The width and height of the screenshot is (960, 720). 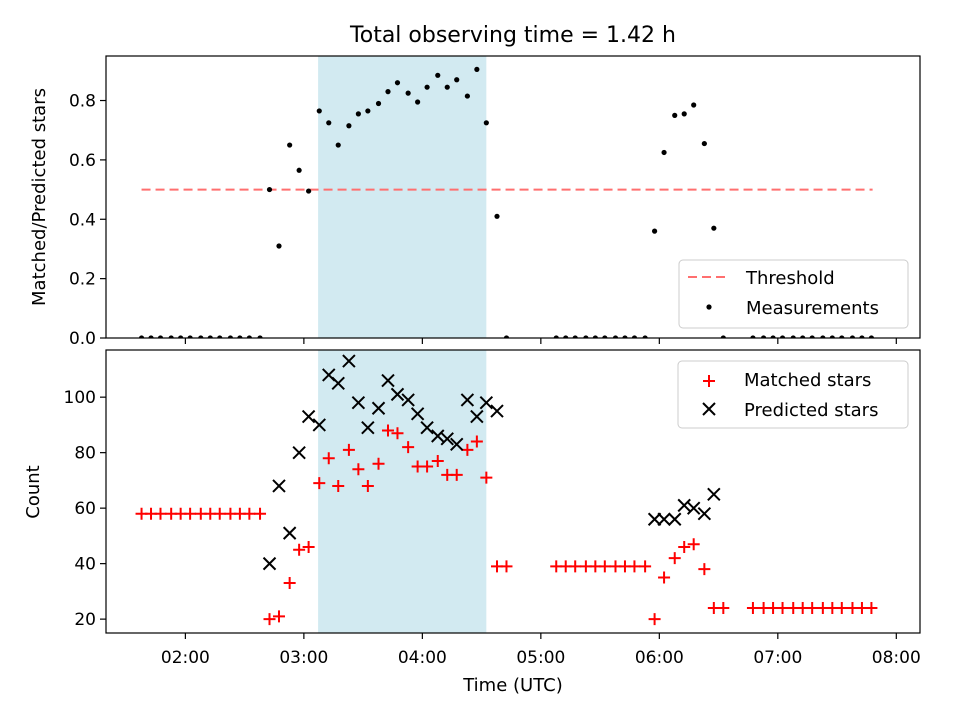 What do you see at coordinates (659, 658) in the screenshot?
I see `x-tick-label: 06:00` at bounding box center [659, 658].